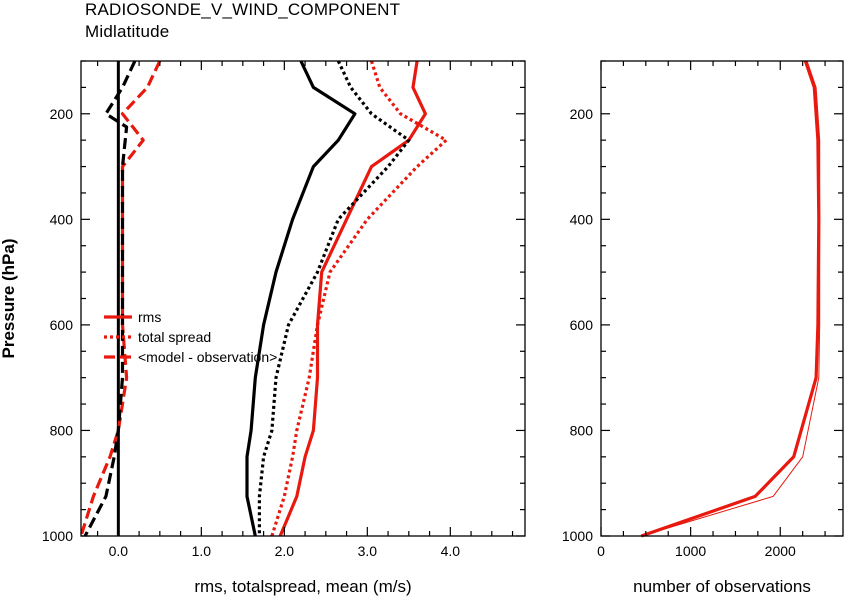  I want to click on legend-label: total spread, so click(174, 337).